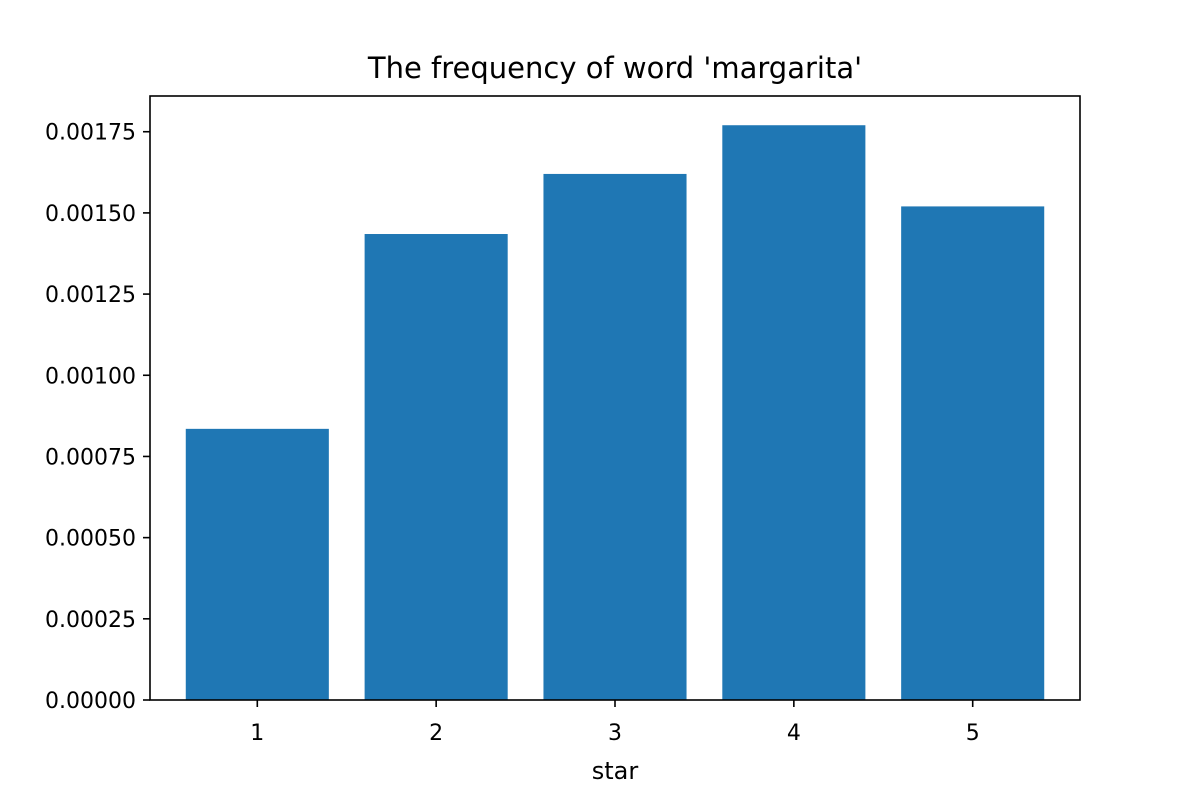 The image size is (1200, 804). I want to click on y-tick-label: 0.00000, so click(90, 701).